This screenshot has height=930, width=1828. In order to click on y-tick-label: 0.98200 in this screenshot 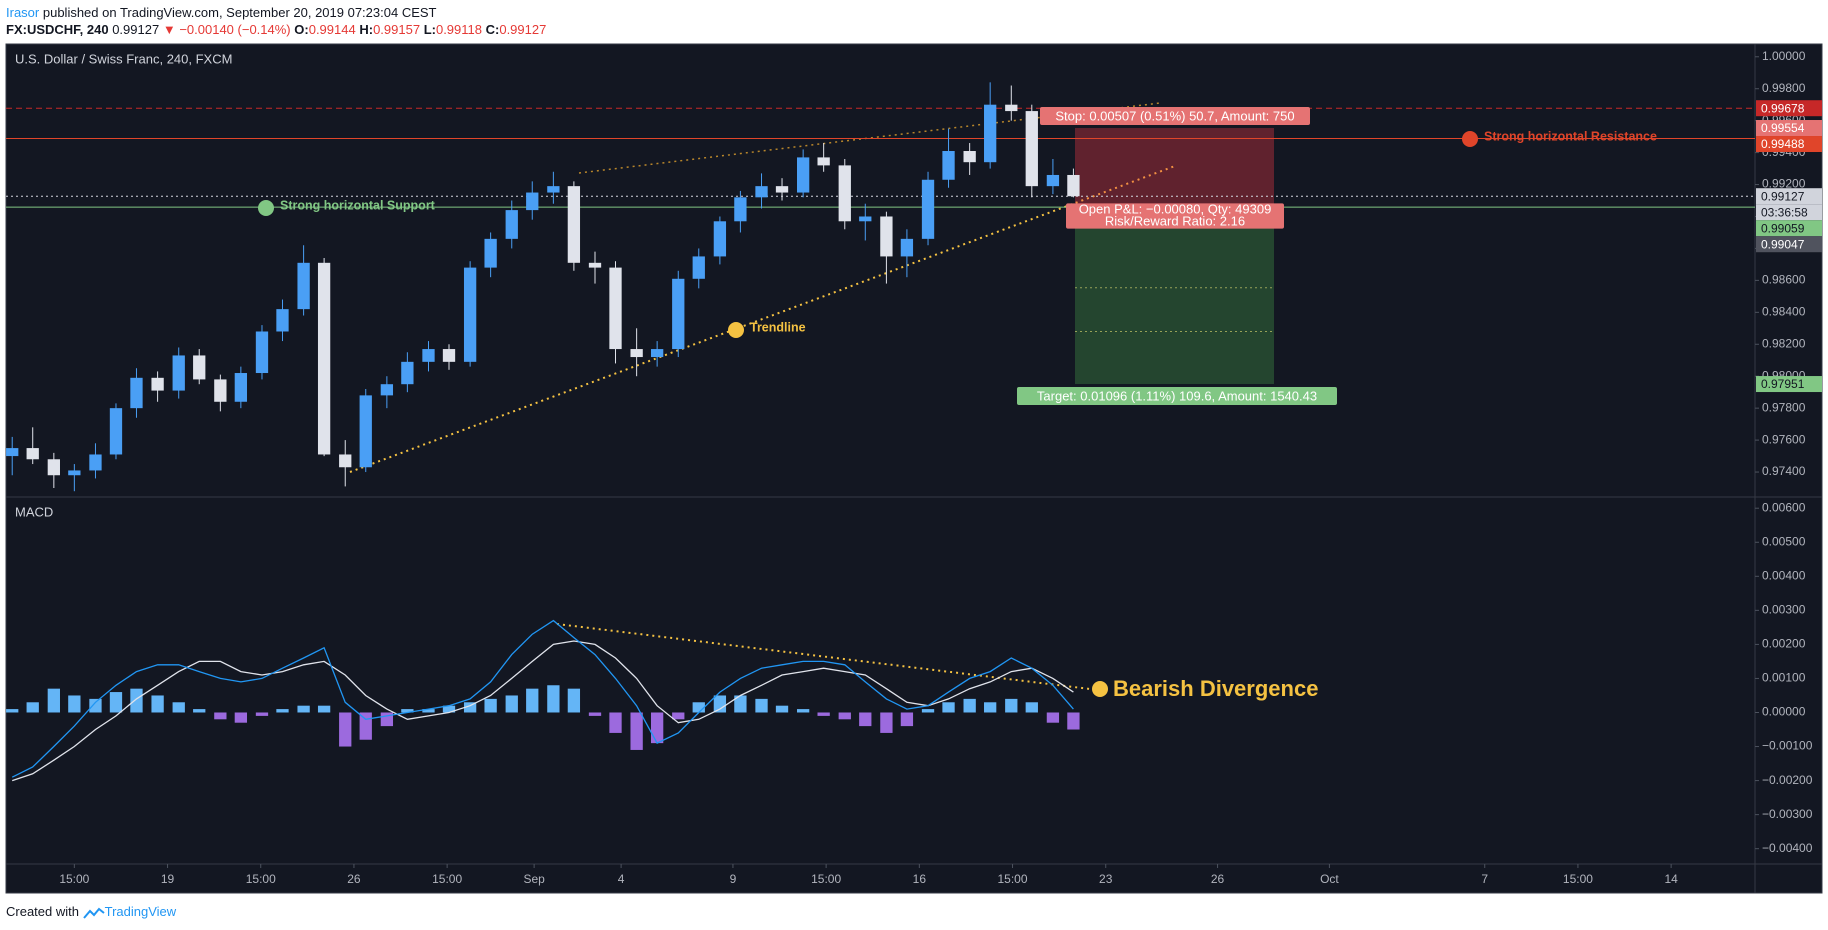, I will do `click(1784, 343)`.